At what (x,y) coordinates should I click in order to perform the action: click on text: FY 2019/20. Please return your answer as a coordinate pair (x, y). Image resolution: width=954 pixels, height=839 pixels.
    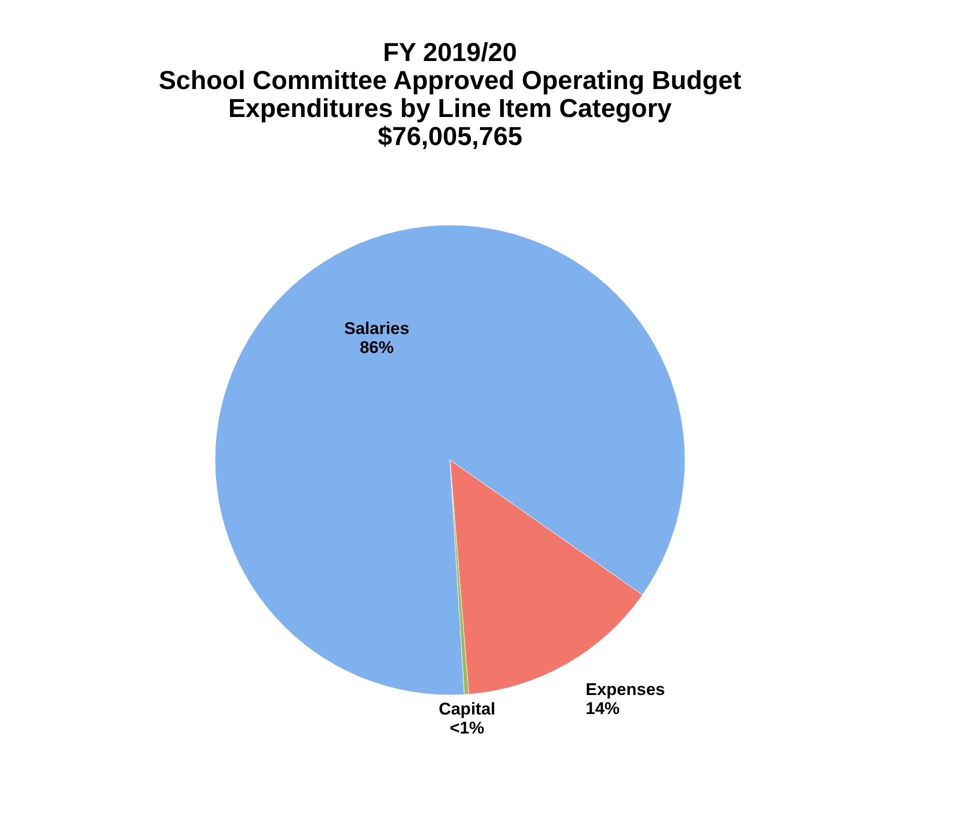
    Looking at the image, I should click on (450, 52).